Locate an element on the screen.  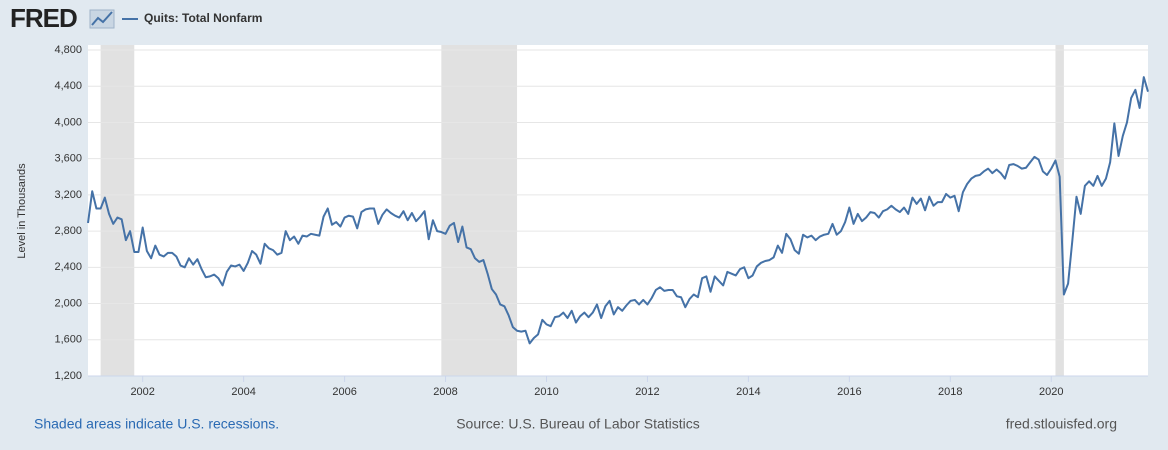
x-tick-label: 2014 is located at coordinates (748, 392).